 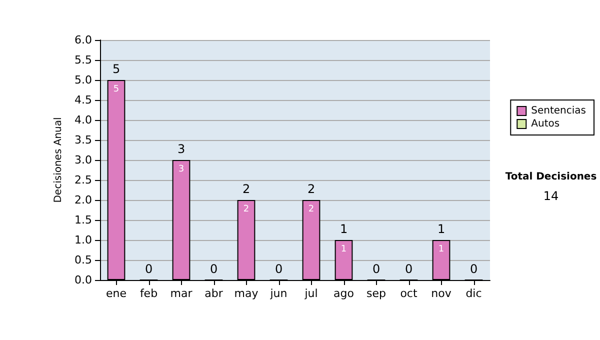 What do you see at coordinates (83, 200) in the screenshot?
I see `y-tick-label: 2.0` at bounding box center [83, 200].